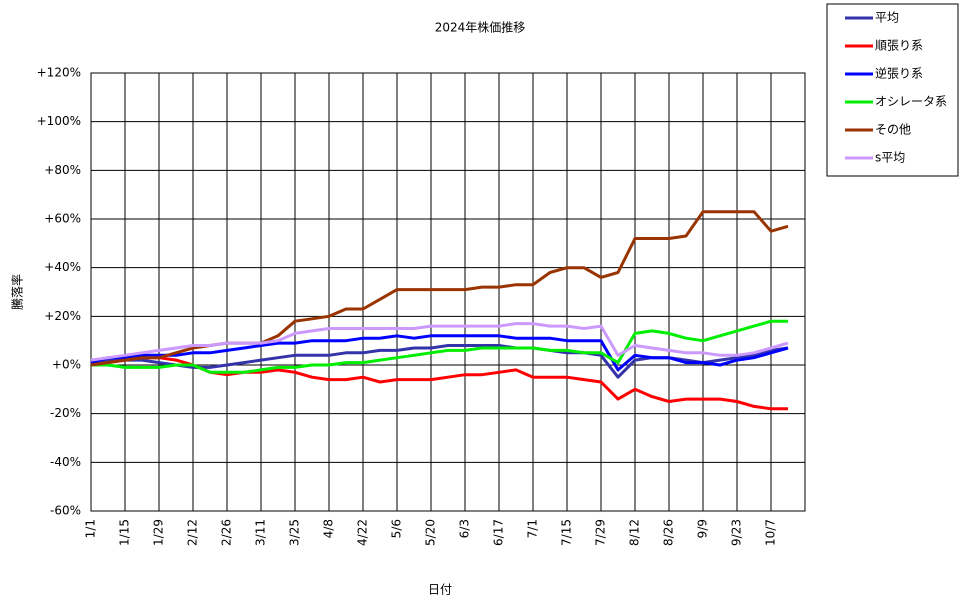 This screenshot has height=608, width=970. I want to click on x-tick-label: 3/25, so click(295, 532).